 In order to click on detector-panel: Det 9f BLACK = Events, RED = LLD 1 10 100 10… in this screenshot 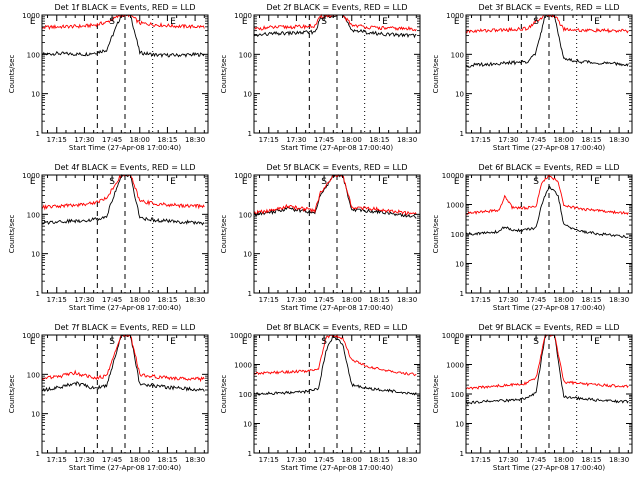, I will do `click(532, 397)`.